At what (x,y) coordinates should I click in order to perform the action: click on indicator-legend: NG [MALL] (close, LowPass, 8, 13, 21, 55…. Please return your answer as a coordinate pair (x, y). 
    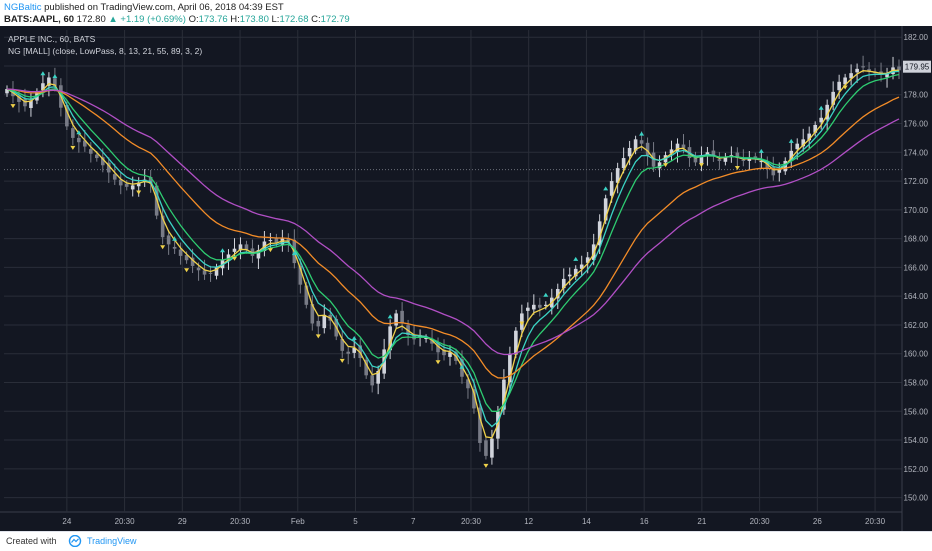
    Looking at the image, I should click on (105, 51).